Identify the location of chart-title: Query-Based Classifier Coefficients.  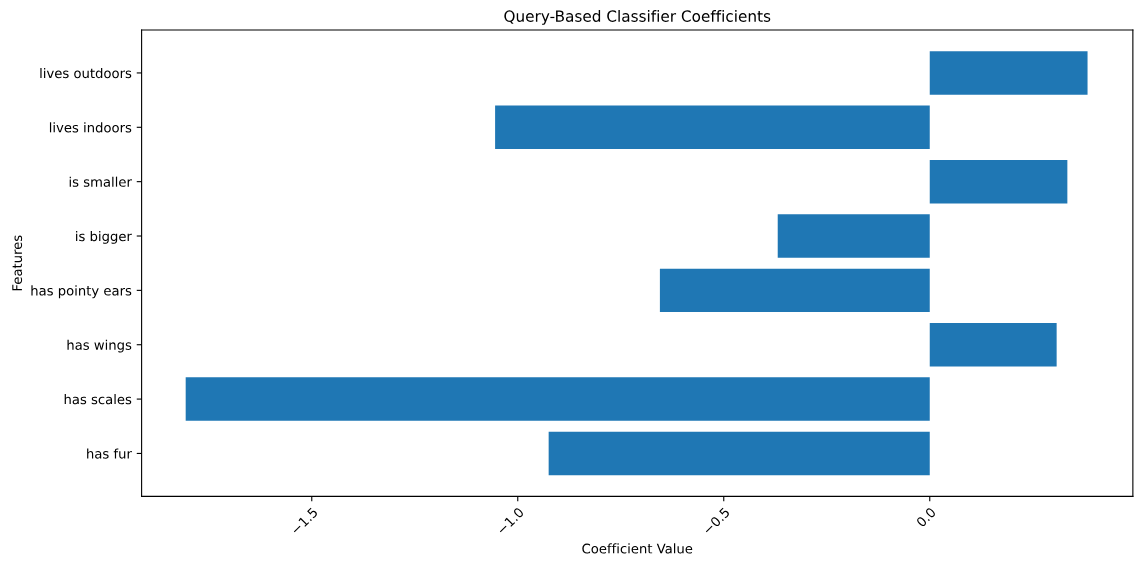
(637, 17).